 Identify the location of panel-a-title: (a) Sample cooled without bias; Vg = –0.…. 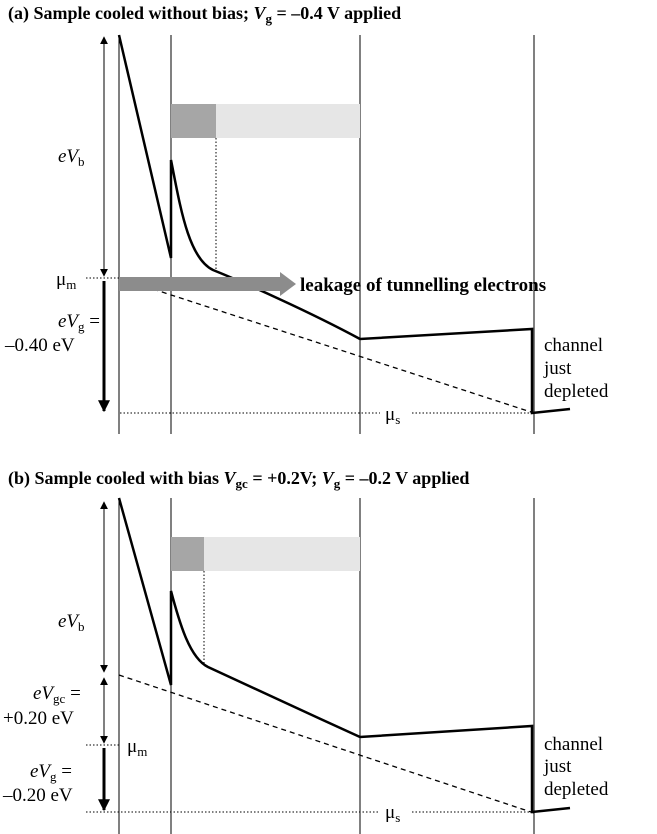
(204, 14).